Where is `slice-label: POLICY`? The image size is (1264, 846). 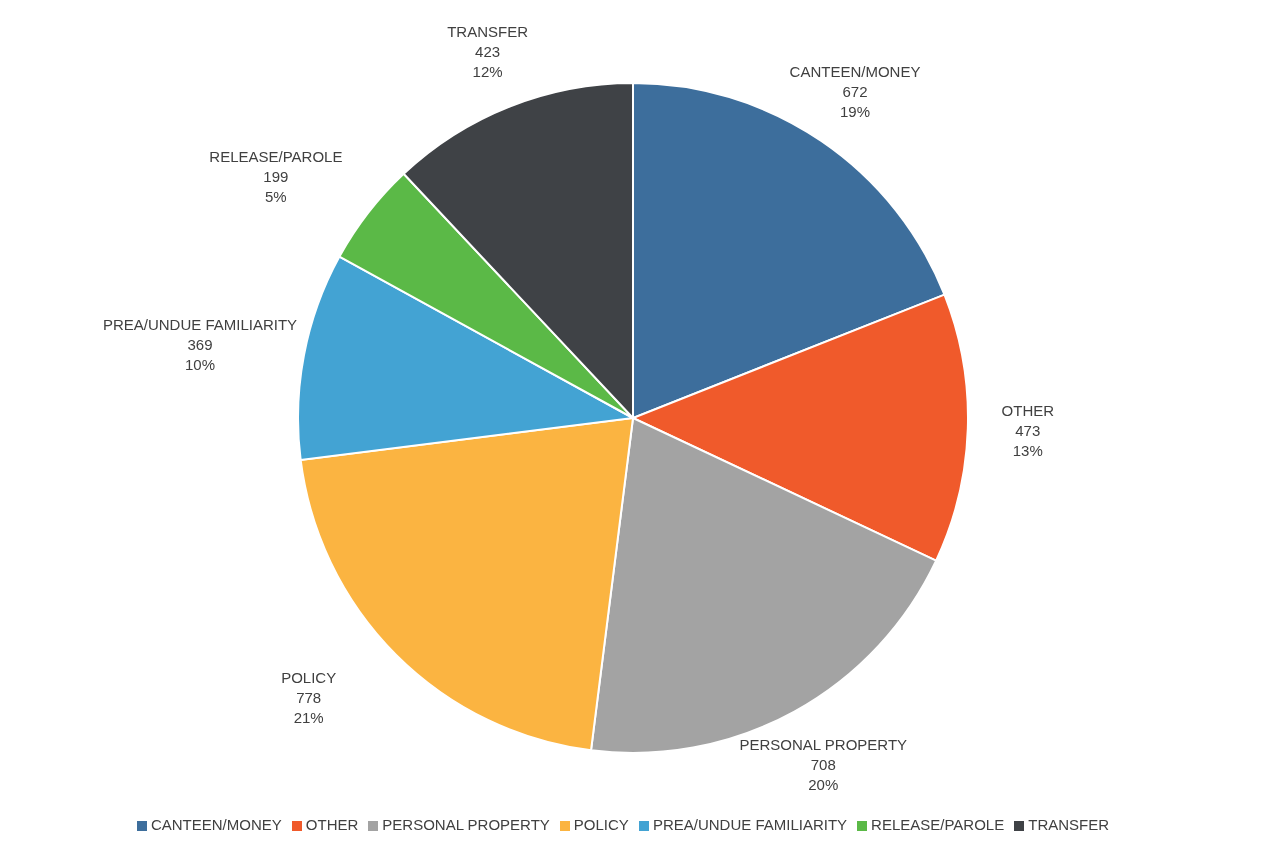
slice-label: POLICY is located at coordinates (309, 677).